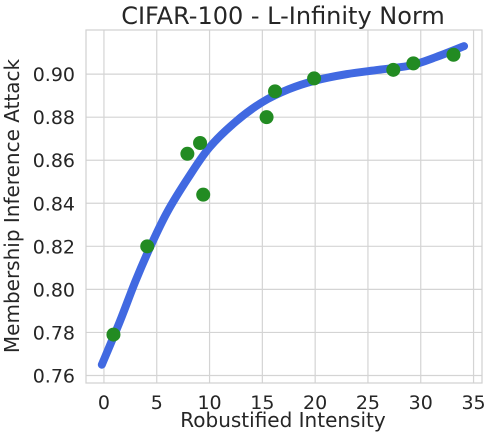 This screenshot has width=504, height=436. What do you see at coordinates (209, 403) in the screenshot?
I see `x-tick-label: 10` at bounding box center [209, 403].